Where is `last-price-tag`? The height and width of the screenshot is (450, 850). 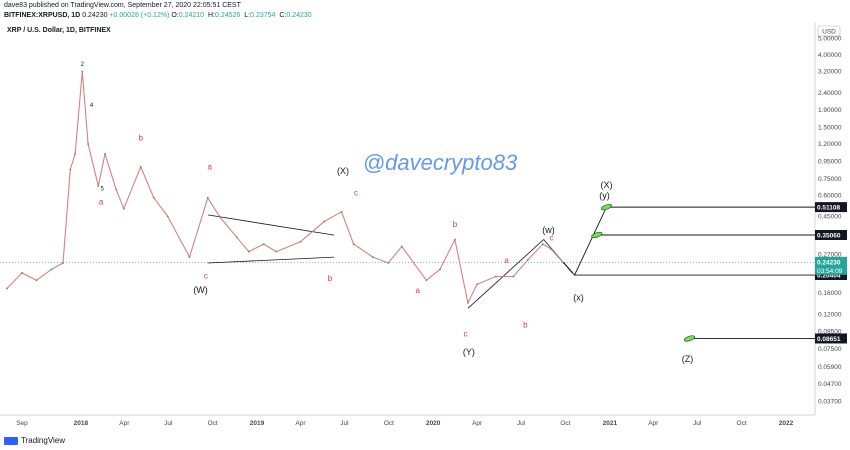
last-price-tag is located at coordinates (831, 265).